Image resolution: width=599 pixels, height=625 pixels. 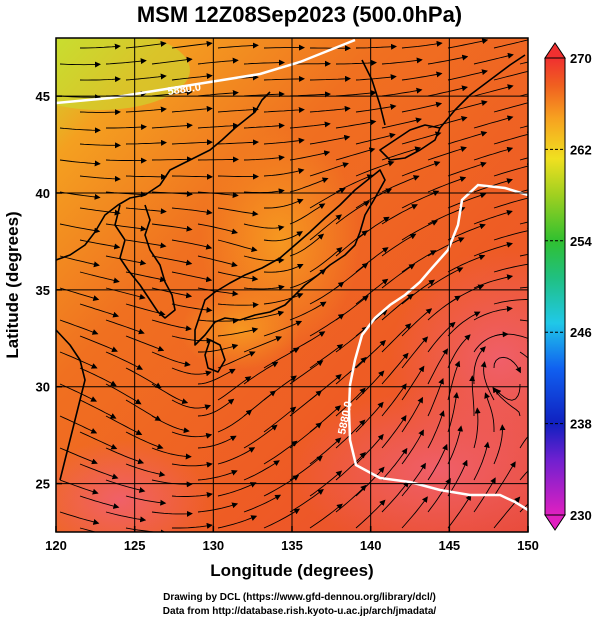 I want to click on chart-title: MSM 12Z08Sep2023 (500.0hPa), so click(x=299, y=14).